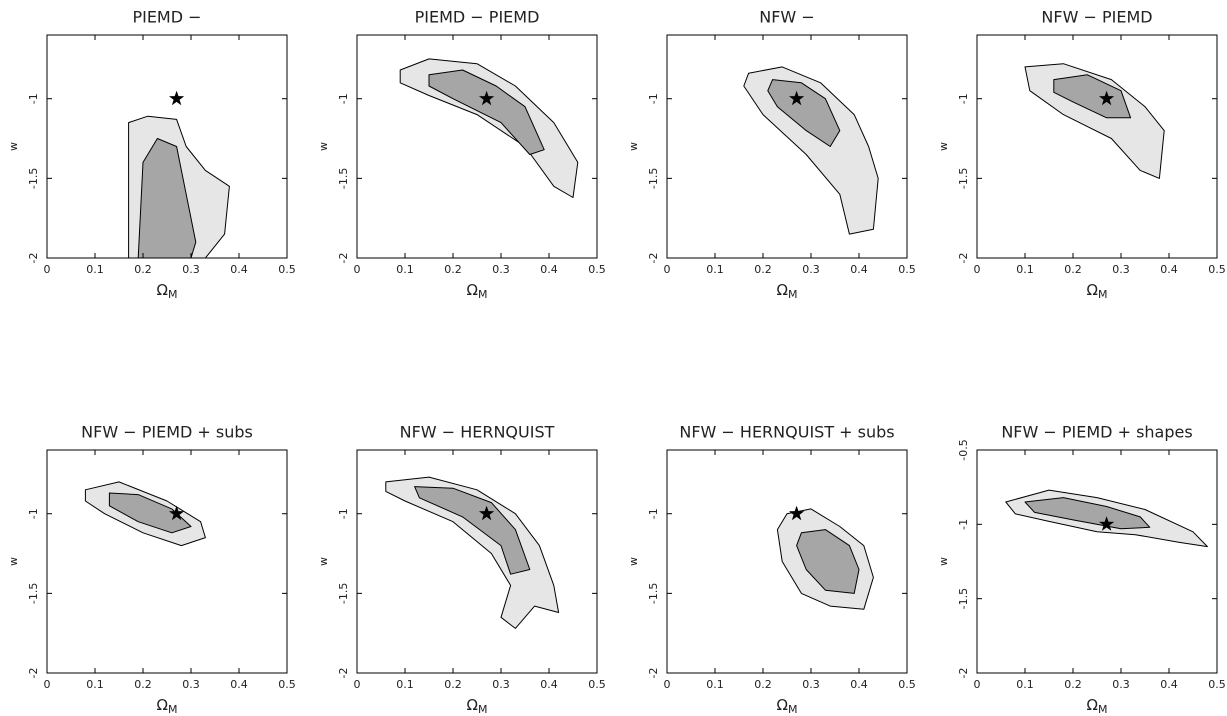 This screenshot has width=1227, height=716. Describe the element at coordinates (477, 432) in the screenshot. I see `panel-title: NFW − HERNQUIST` at that location.